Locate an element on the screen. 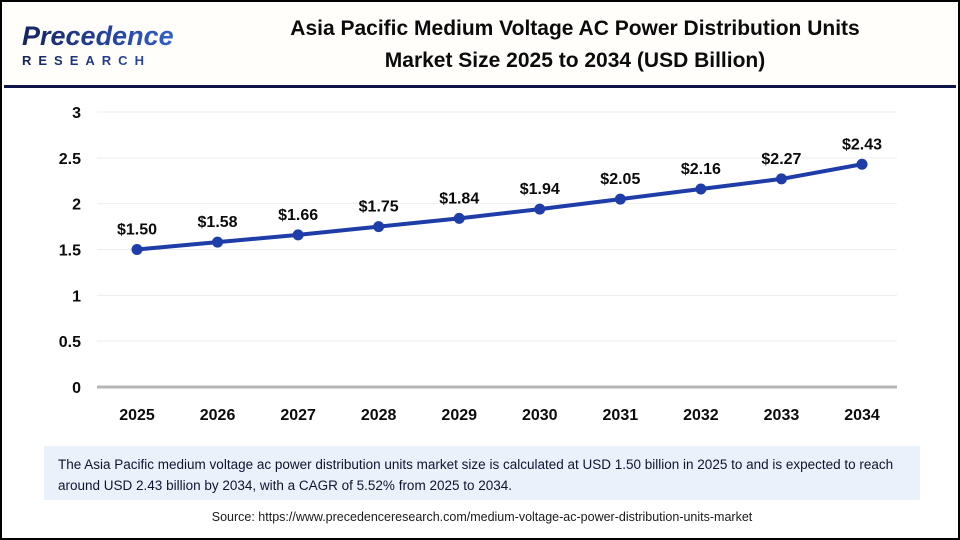 The width and height of the screenshot is (960, 540). y-axis-tick-label: 0 is located at coordinates (76, 388).